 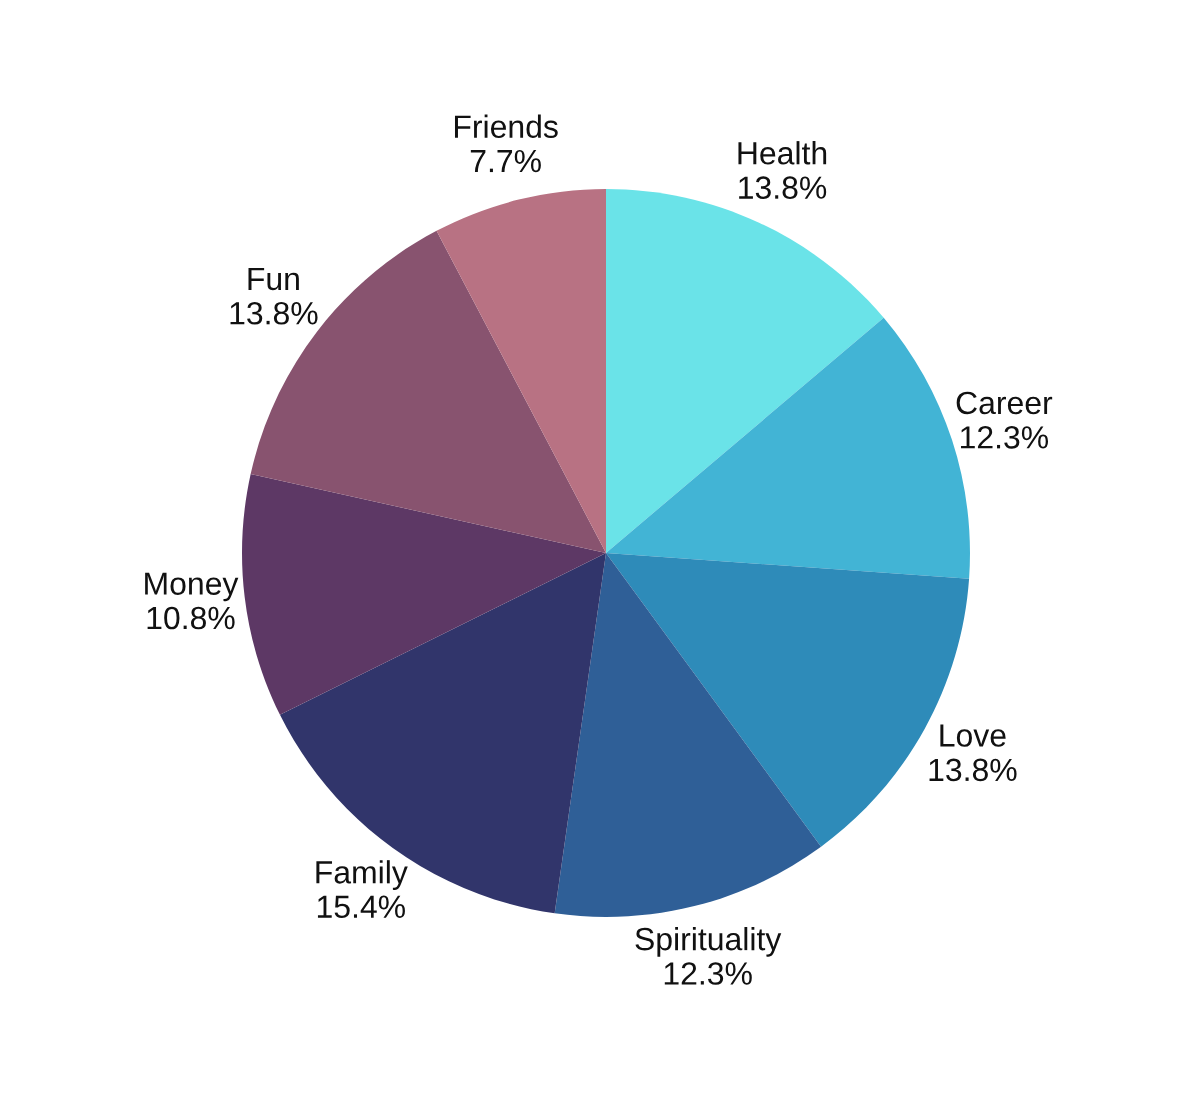 What do you see at coordinates (273, 279) in the screenshot?
I see `slice-label: Fun` at bounding box center [273, 279].